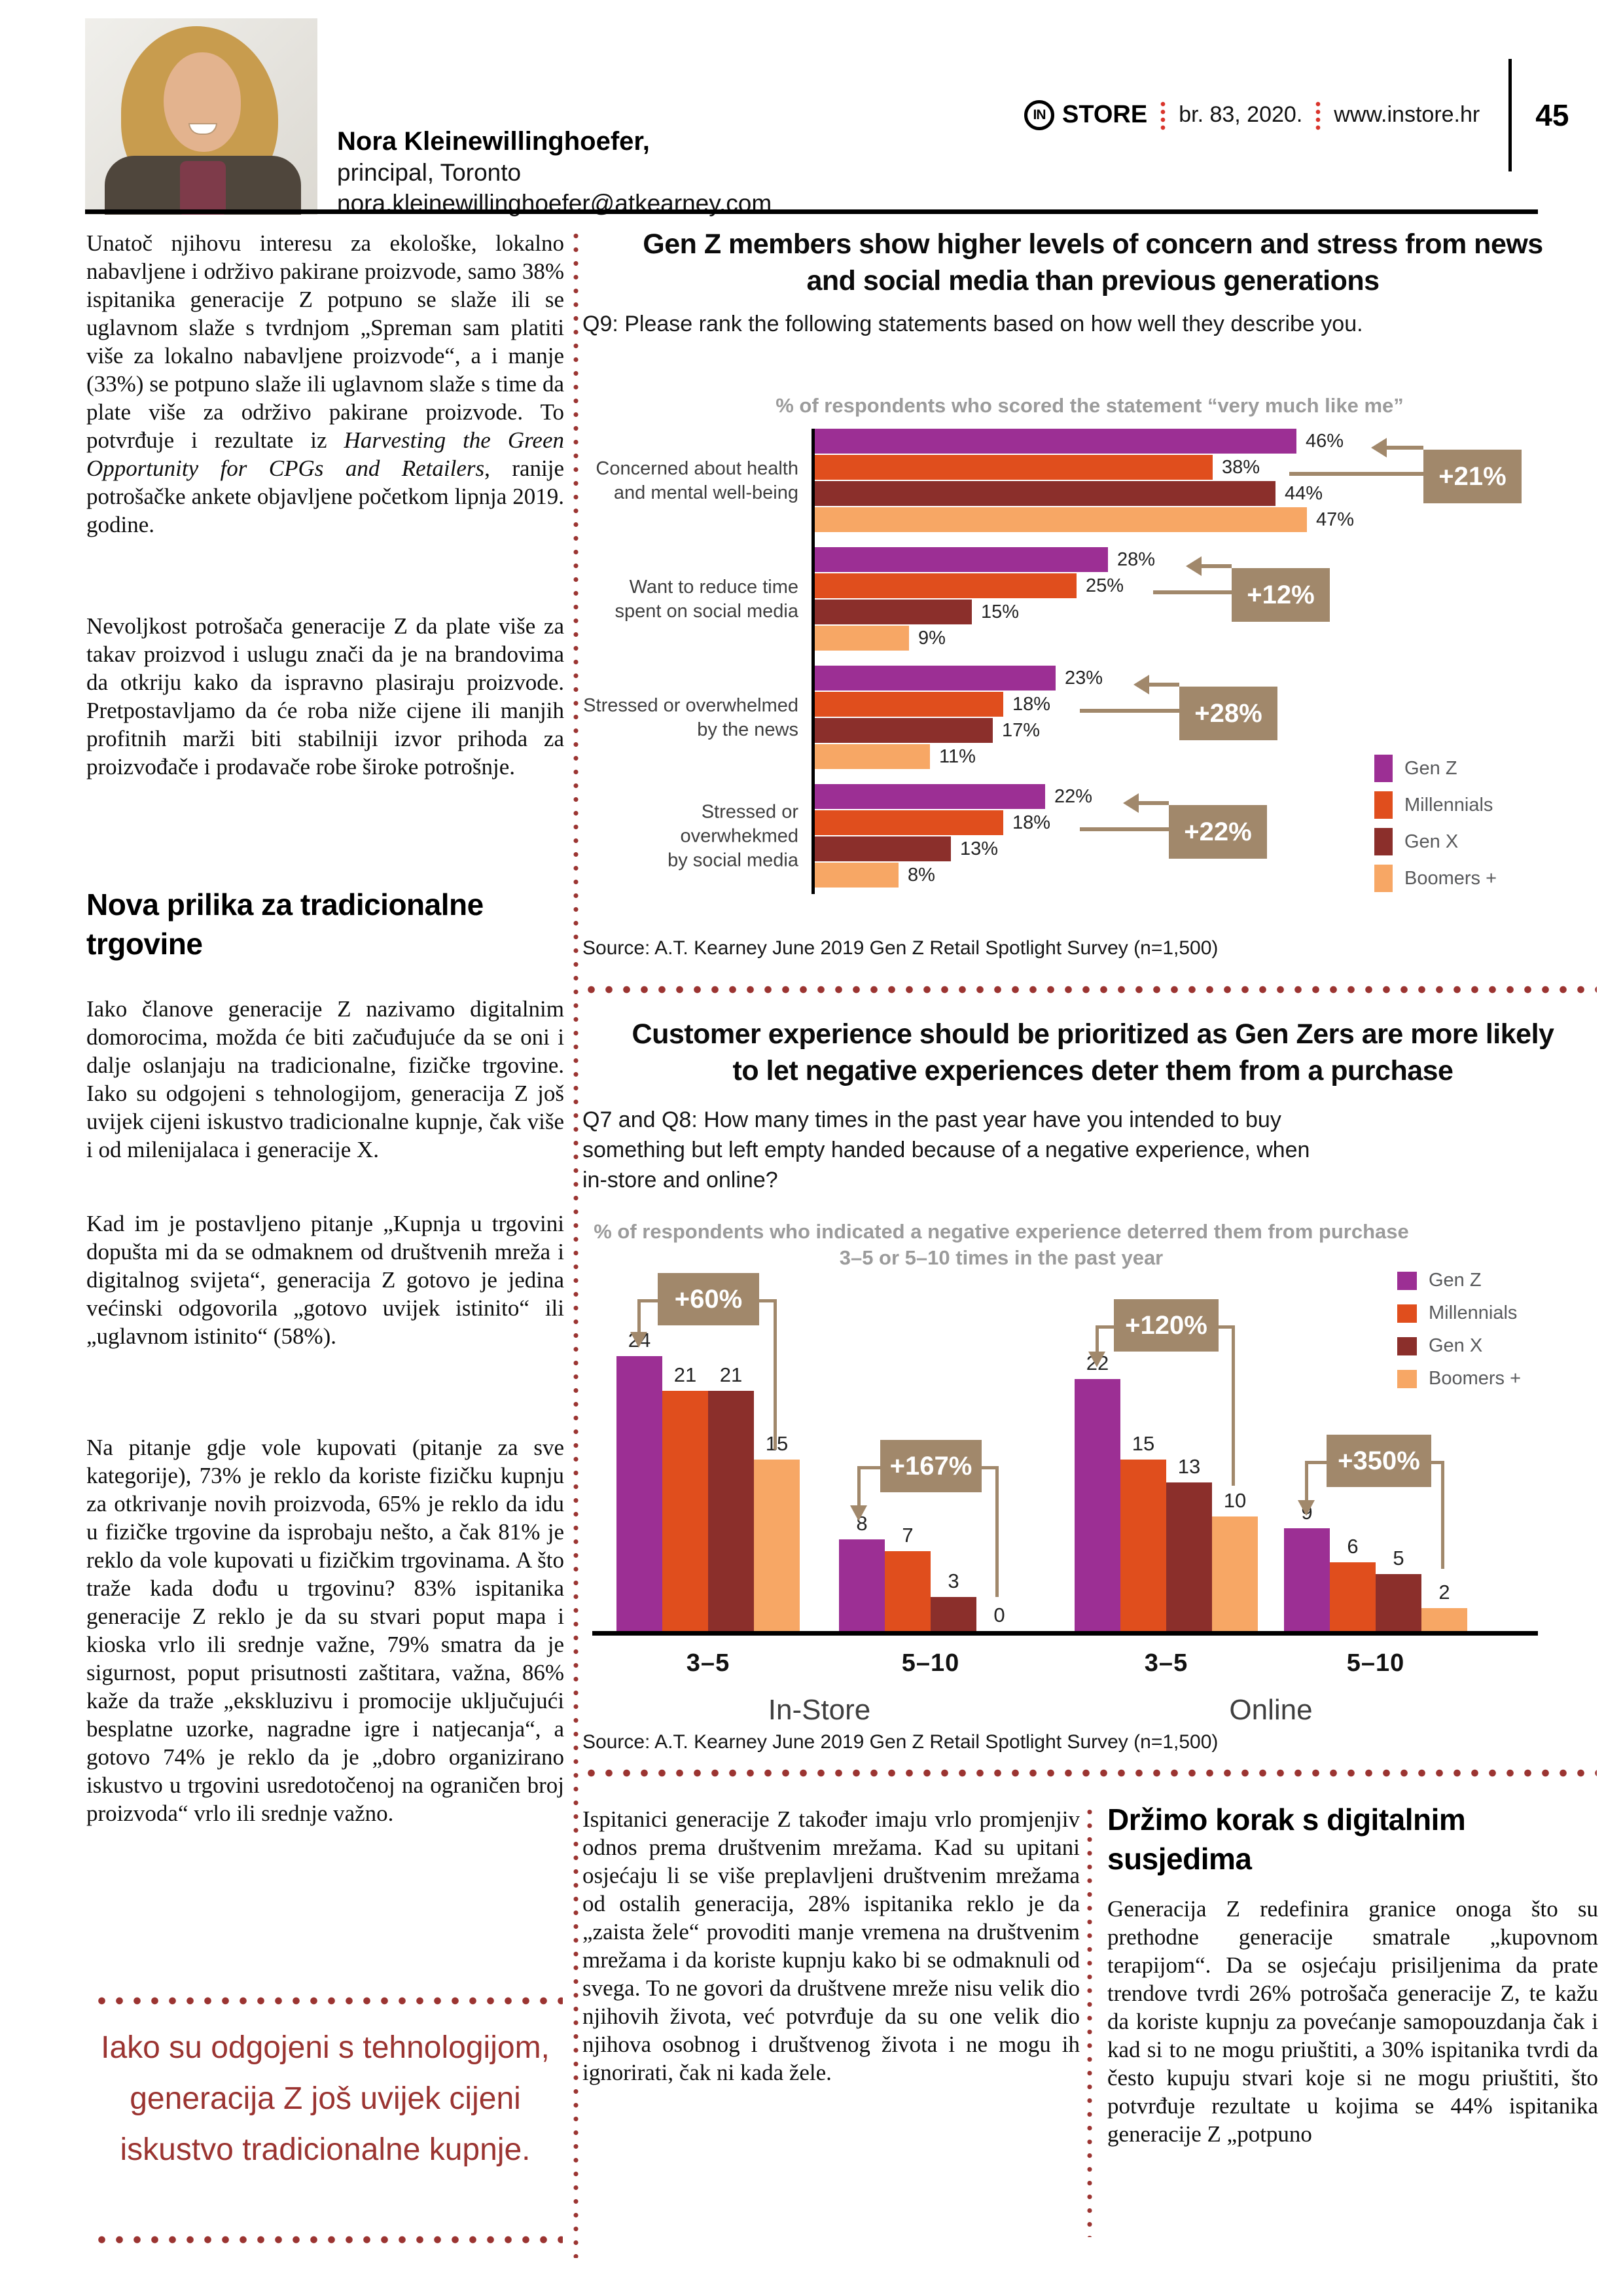 The width and height of the screenshot is (1623, 2296). I want to click on bar-value: 17%, so click(1021, 730).